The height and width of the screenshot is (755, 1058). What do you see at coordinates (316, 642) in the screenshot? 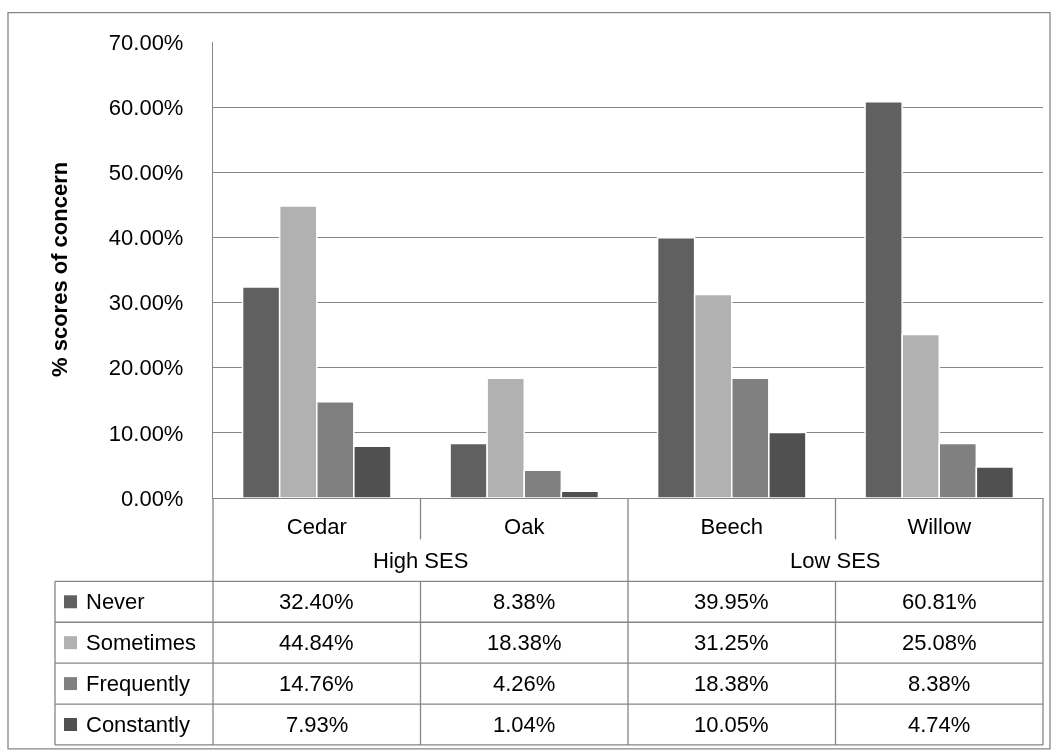
I see `data-label: 44.84%` at bounding box center [316, 642].